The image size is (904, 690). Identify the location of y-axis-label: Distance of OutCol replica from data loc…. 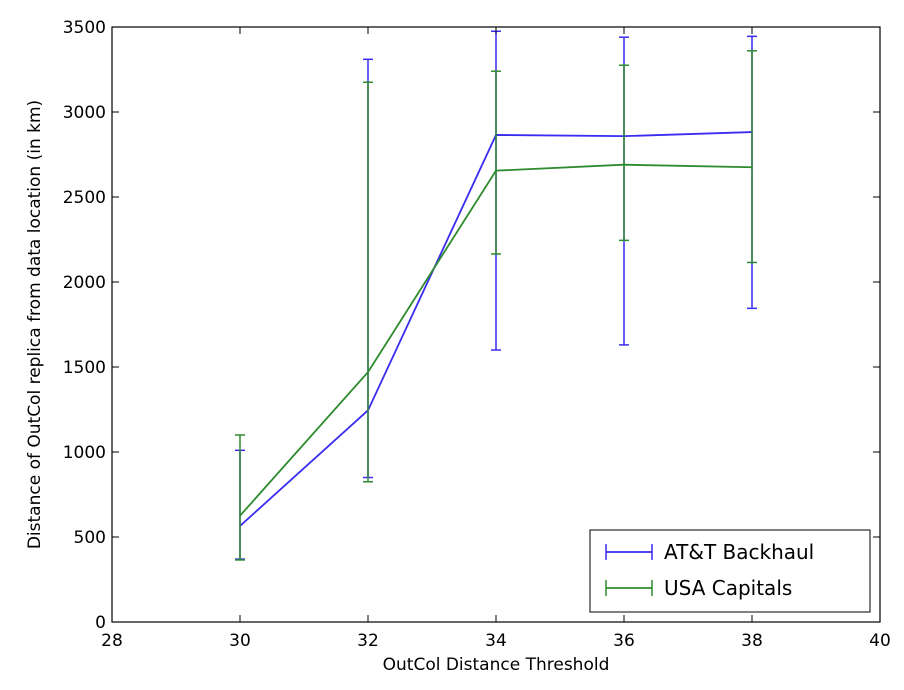
(35, 324).